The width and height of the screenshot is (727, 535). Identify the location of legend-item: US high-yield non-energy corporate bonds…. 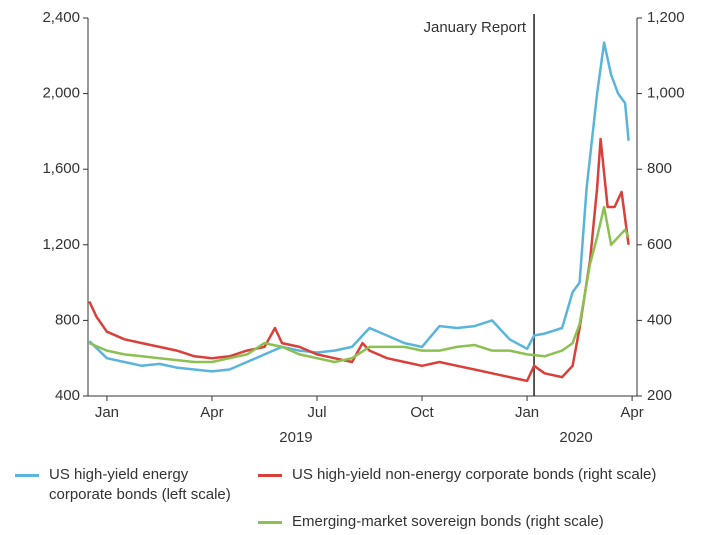
(478, 475).